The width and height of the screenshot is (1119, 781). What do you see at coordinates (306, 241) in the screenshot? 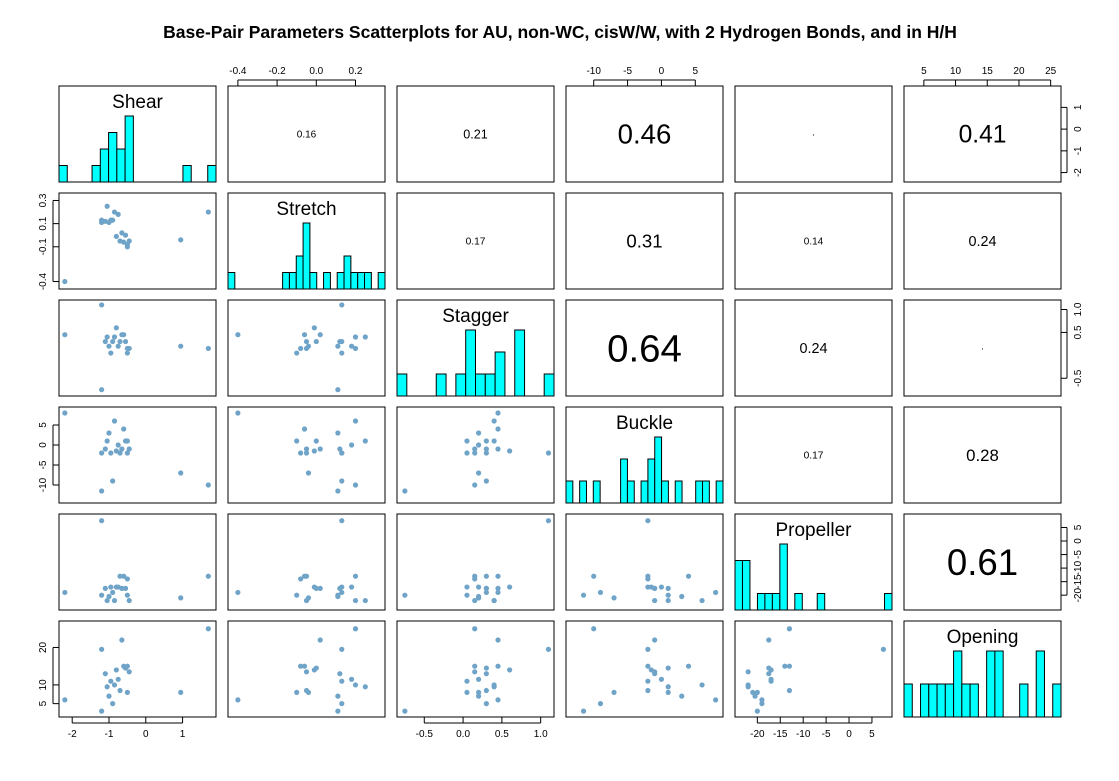
I see `panel-stretch-stretch: Stretch` at bounding box center [306, 241].